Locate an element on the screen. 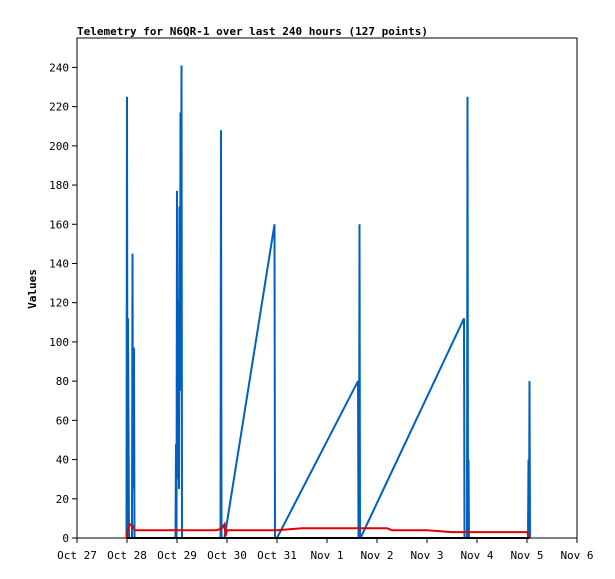 The width and height of the screenshot is (615, 579). x-tick-label: Nov 1 is located at coordinates (326, 555).